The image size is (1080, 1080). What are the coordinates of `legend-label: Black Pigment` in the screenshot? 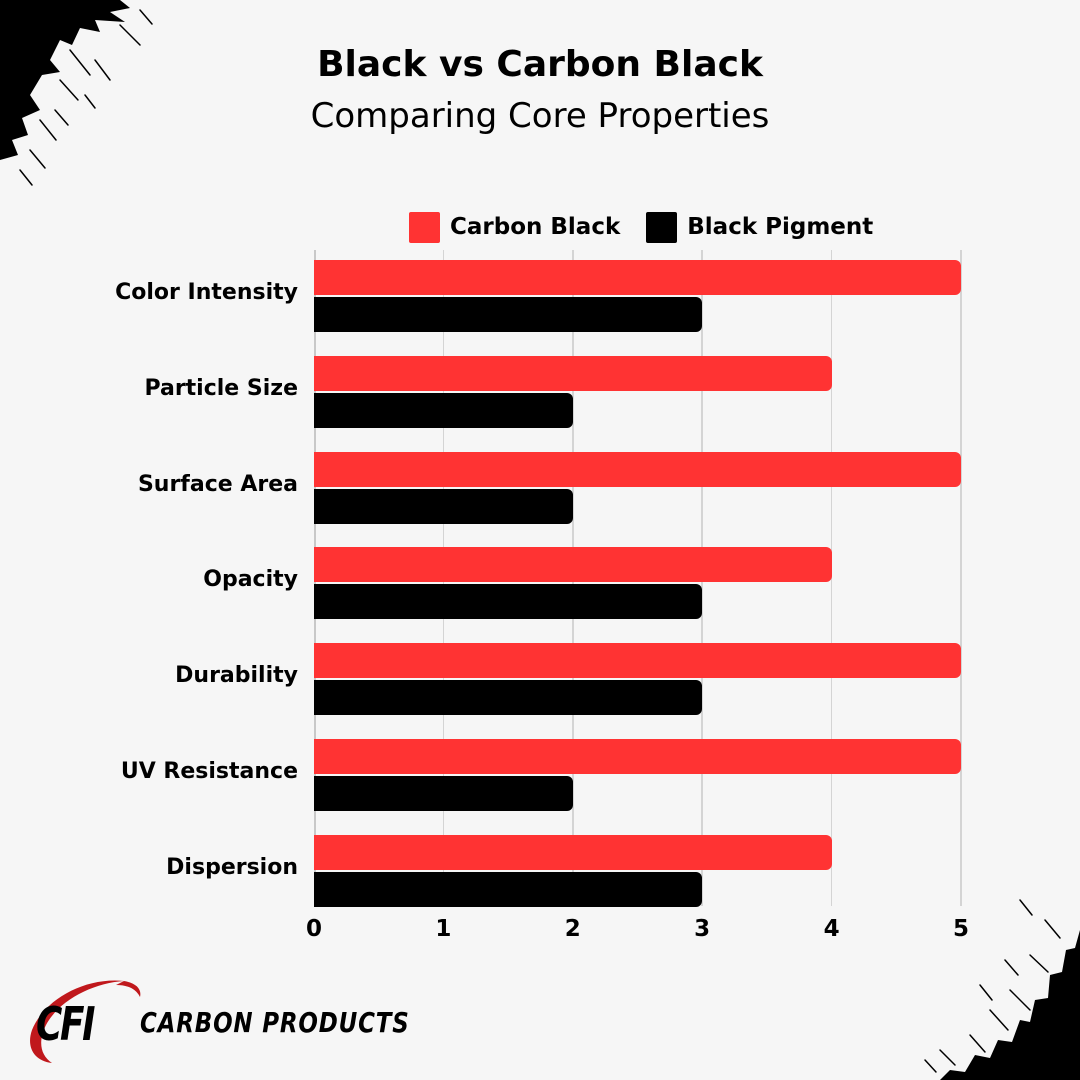 It's located at (780, 227).